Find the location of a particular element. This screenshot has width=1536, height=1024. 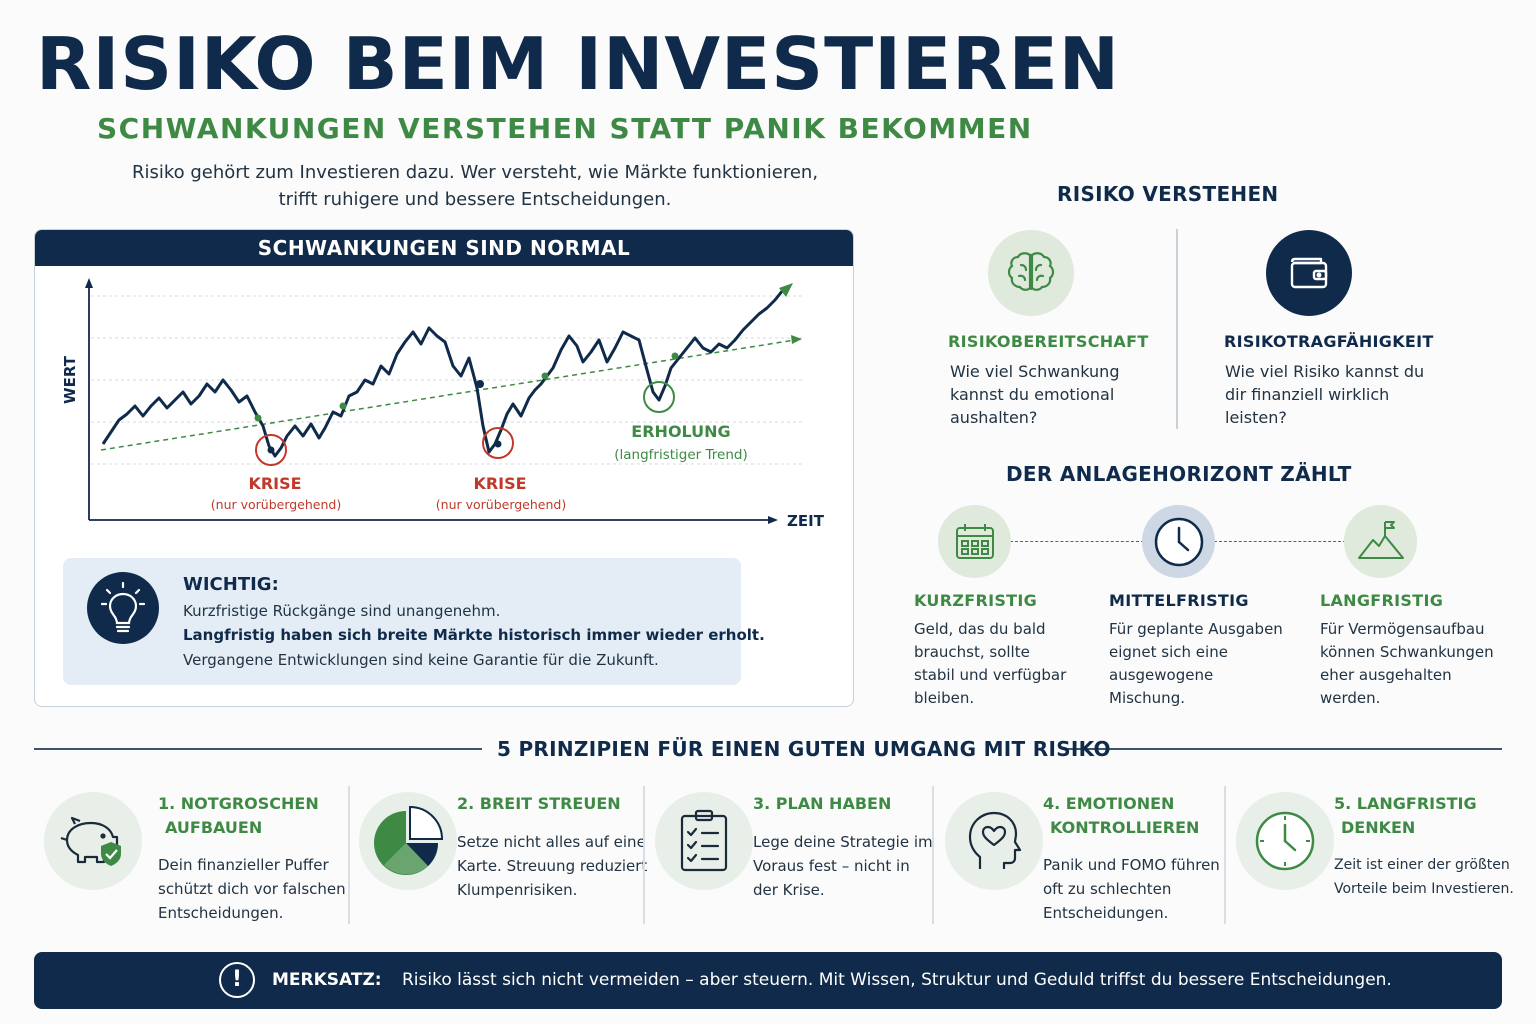

recovery-marker is located at coordinates (659, 397).